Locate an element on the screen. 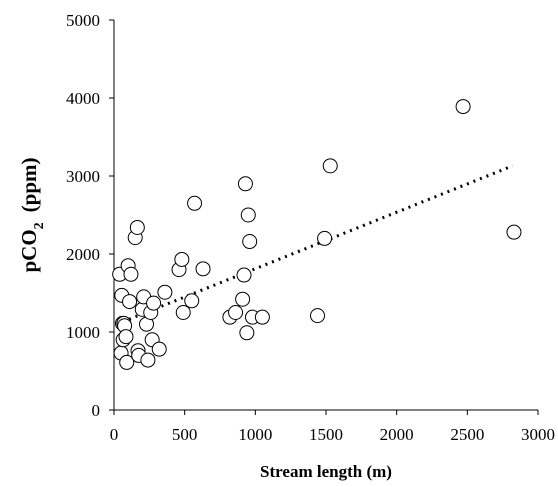  x-tick-label: 1000 is located at coordinates (255, 434).